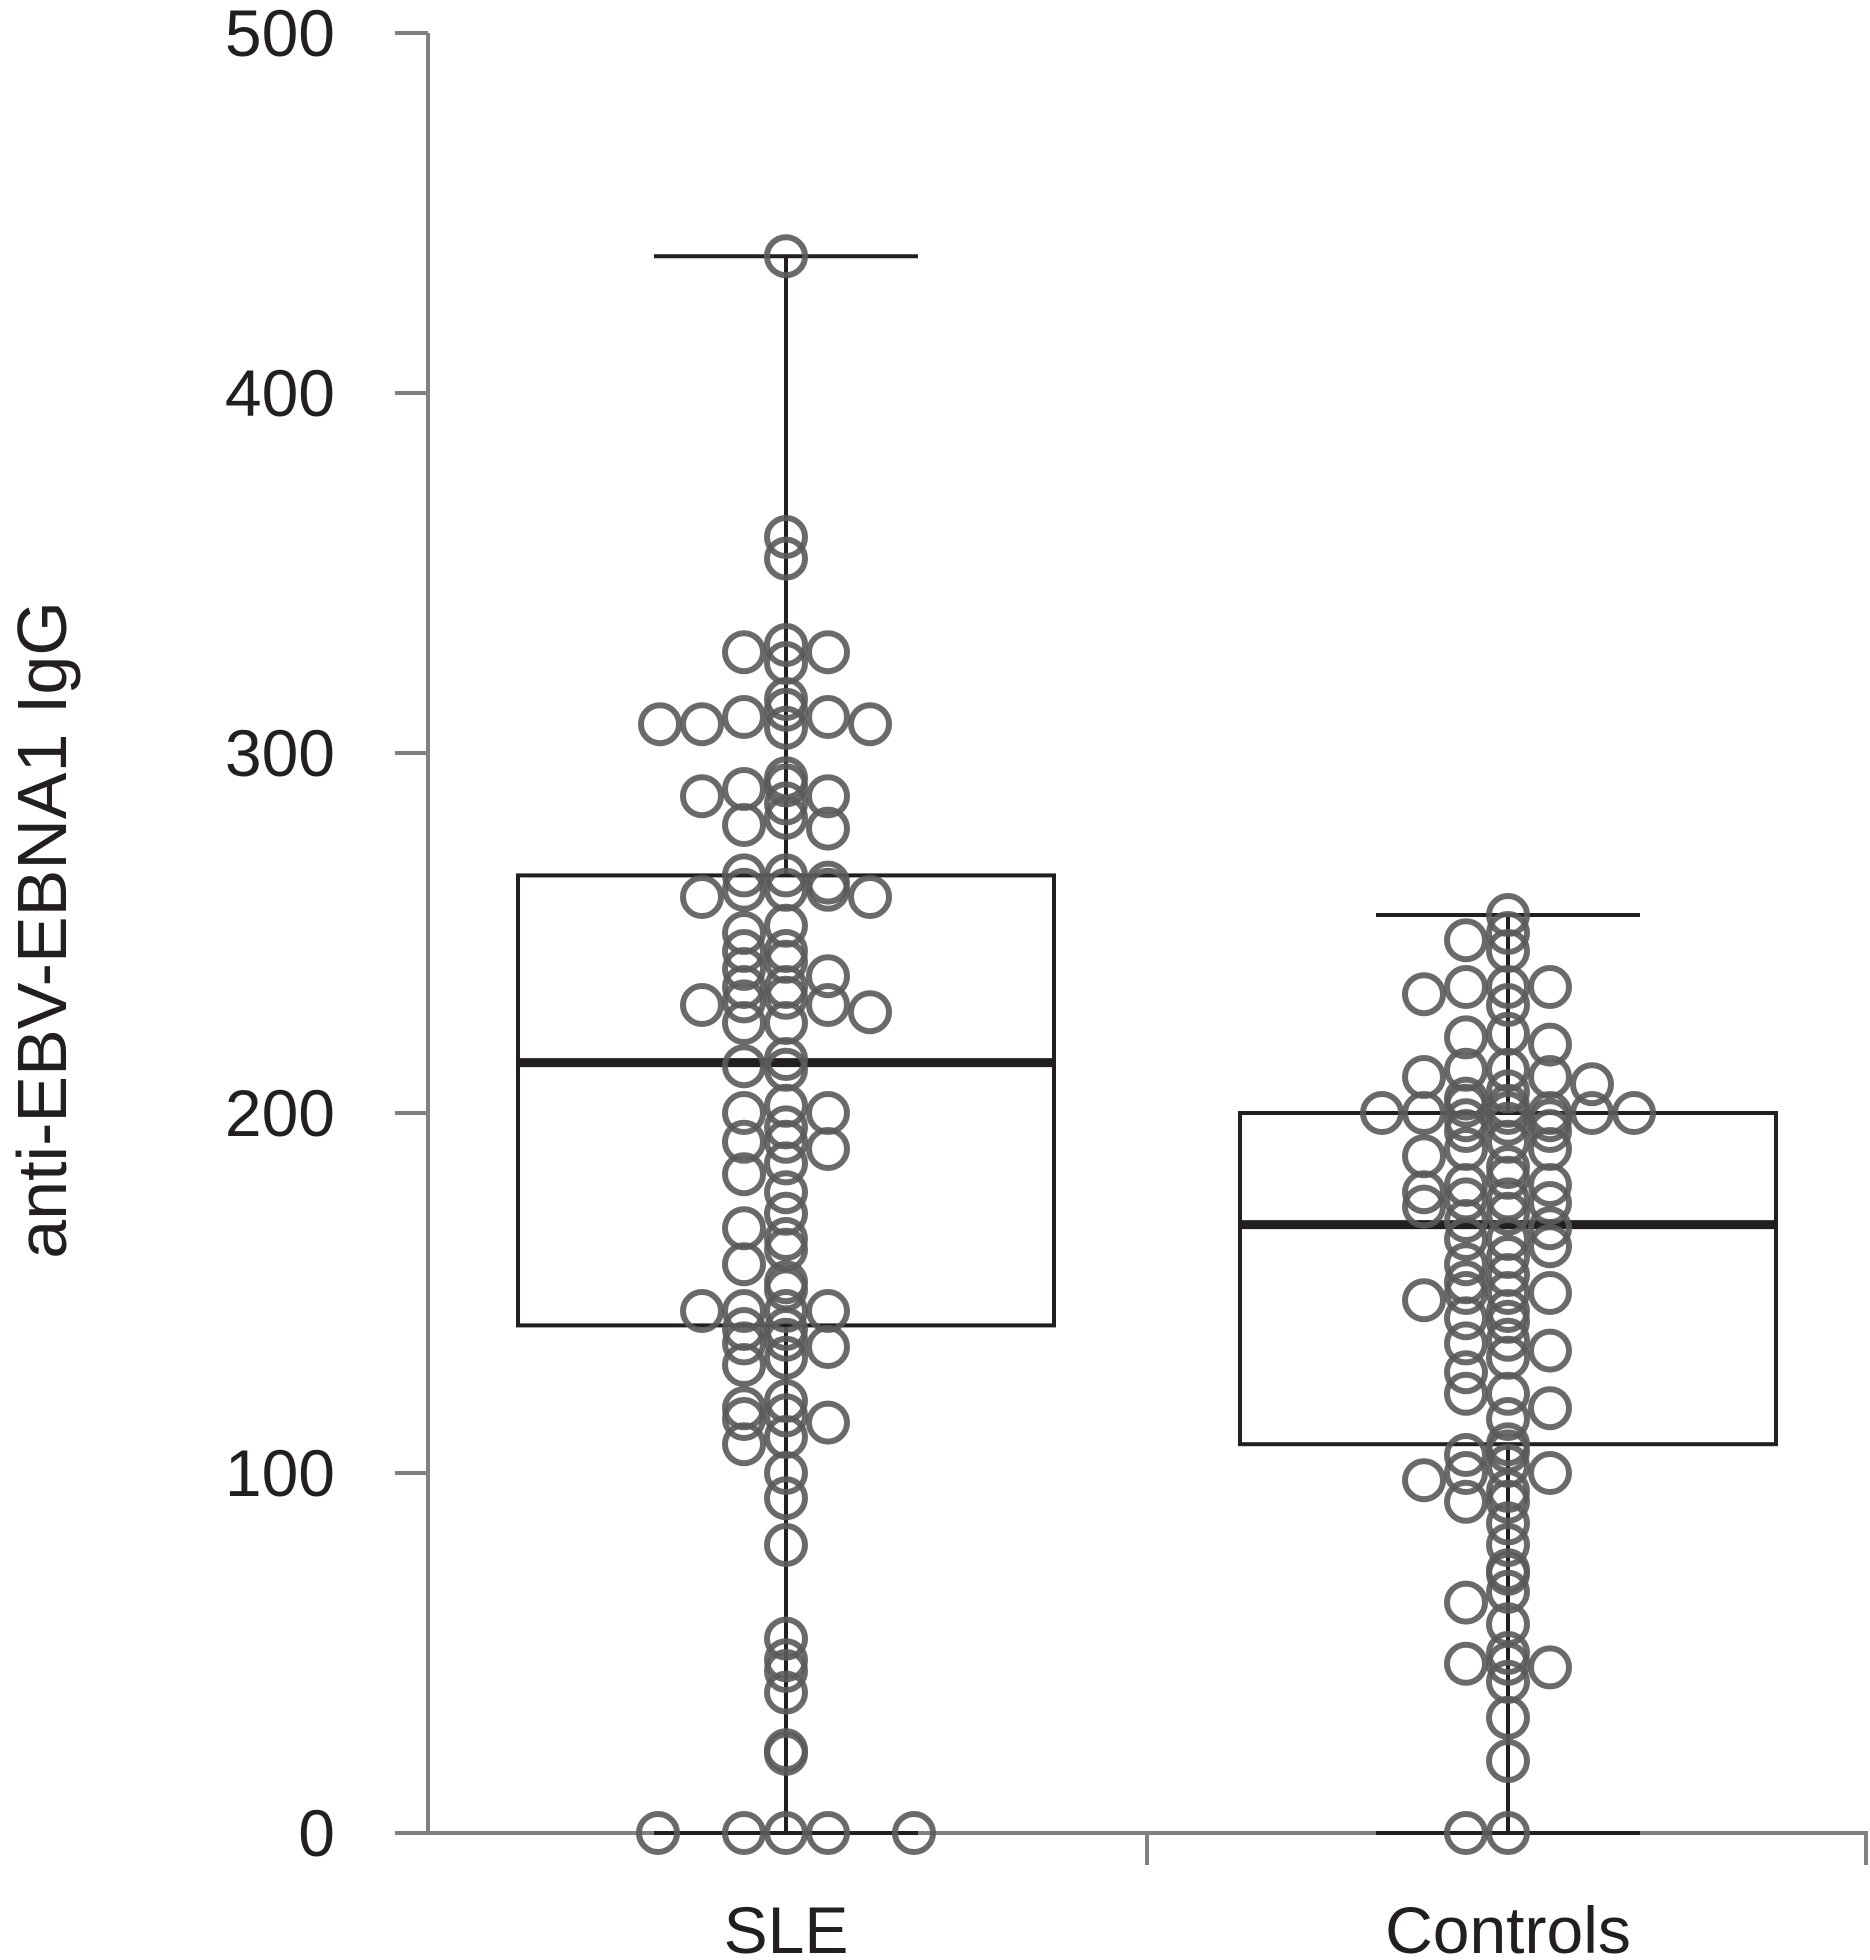 The width and height of the screenshot is (1870, 1960). Describe the element at coordinates (786, 1924) in the screenshot. I see `x-category-label: SLE` at that location.